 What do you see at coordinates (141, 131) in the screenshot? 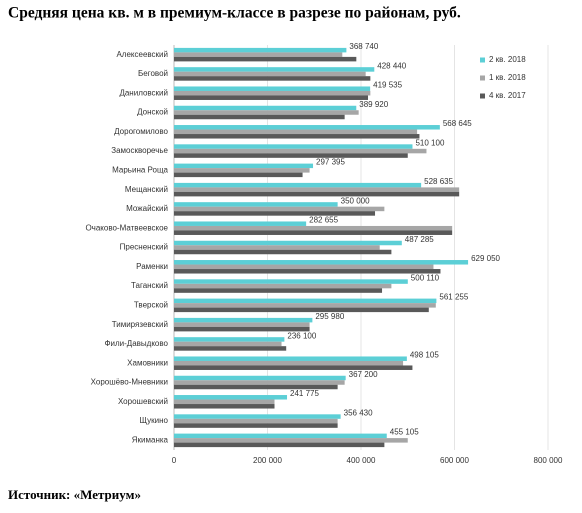
I see `y-tick-label: Дорогомилово` at bounding box center [141, 131].